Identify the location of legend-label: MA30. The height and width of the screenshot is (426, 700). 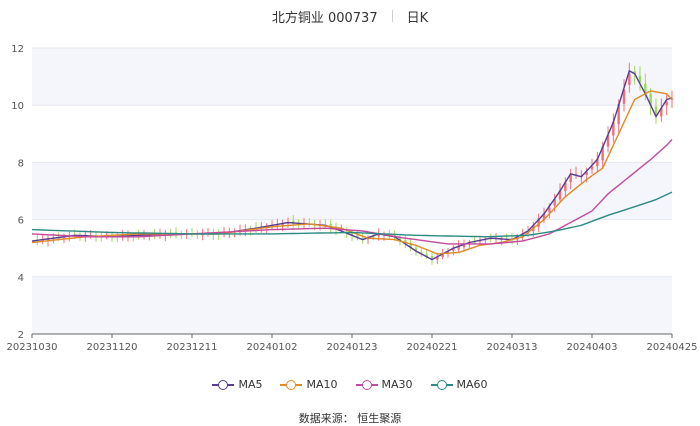
(397, 384).